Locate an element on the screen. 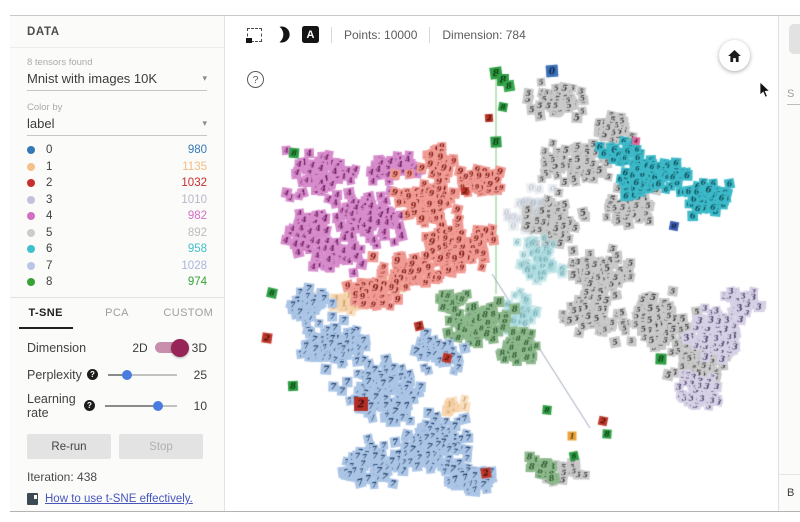 Image resolution: width=800 pixels, height=522 pixels. perplexity-slider-thumb is located at coordinates (127, 374).